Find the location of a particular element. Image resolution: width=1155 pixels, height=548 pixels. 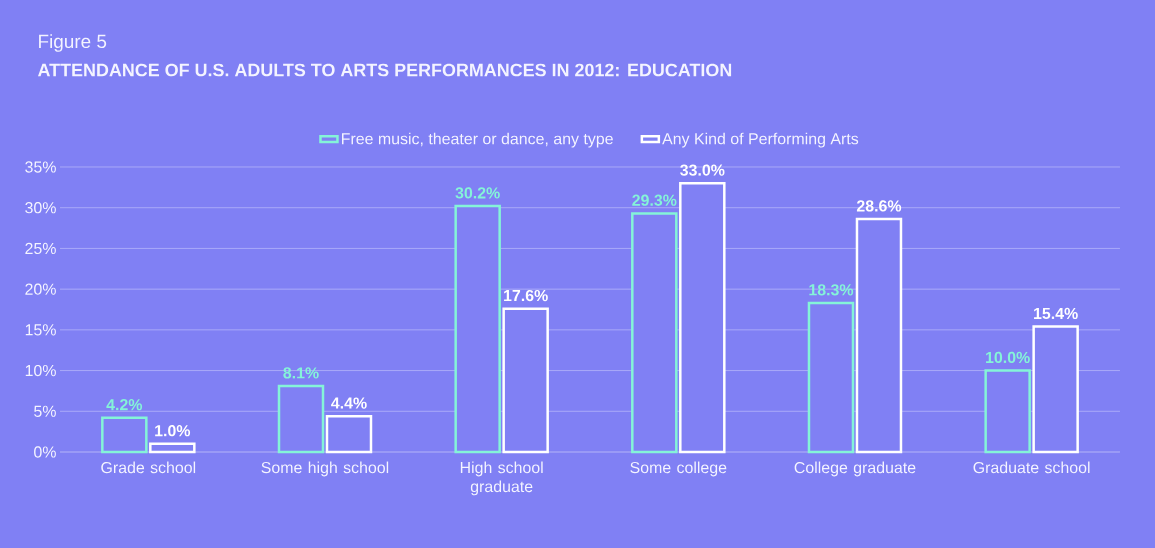

data-label: 10.0% is located at coordinates (1008, 357).